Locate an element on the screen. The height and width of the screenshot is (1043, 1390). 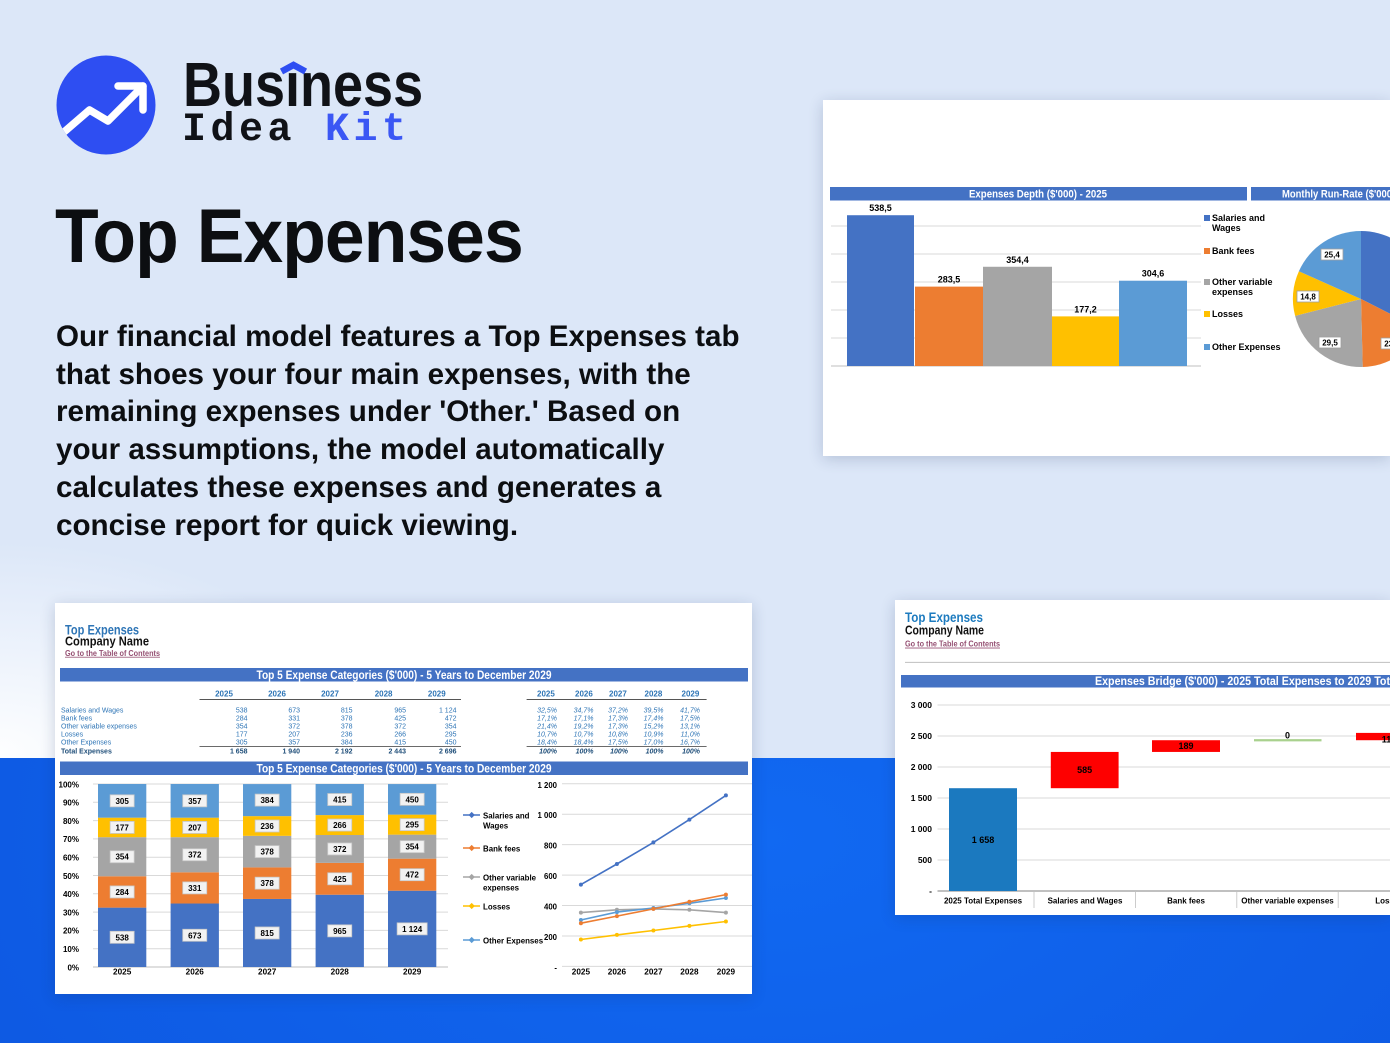
svg-text: 40% is located at coordinates (71, 894).